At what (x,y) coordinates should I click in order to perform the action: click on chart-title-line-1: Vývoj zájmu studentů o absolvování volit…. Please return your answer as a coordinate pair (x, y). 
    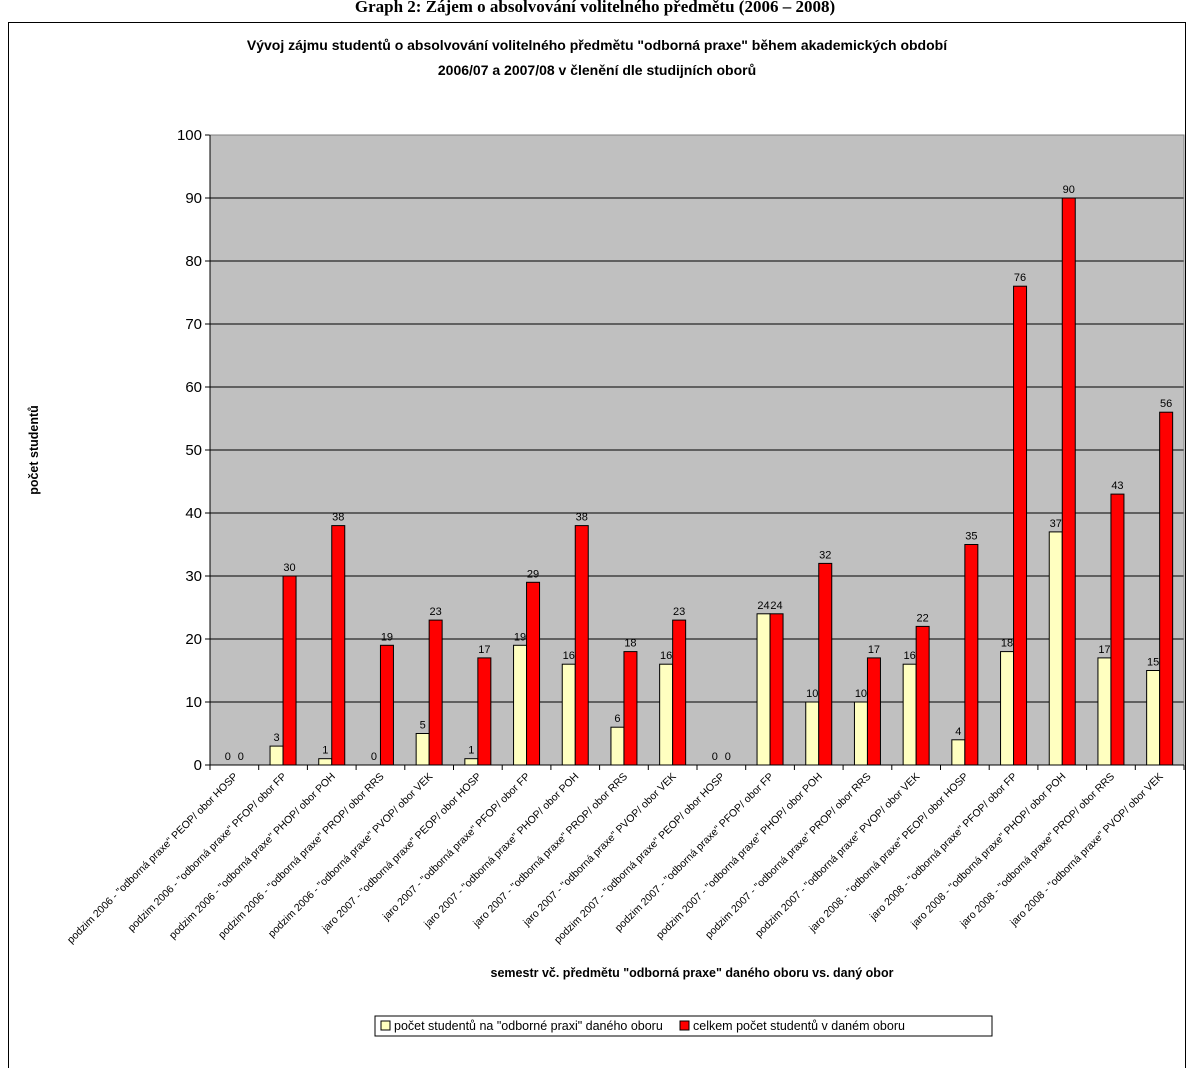
    Looking at the image, I should click on (597, 45).